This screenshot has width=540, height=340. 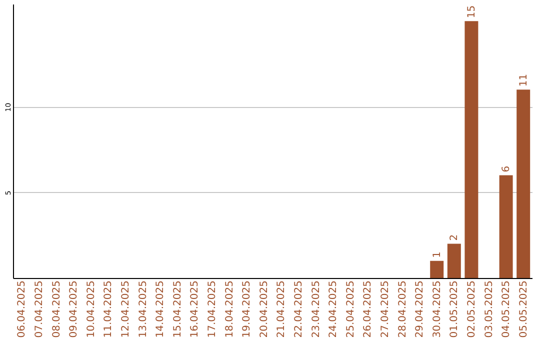 I want to click on x-tick-label: 28.04.2025, so click(x=402, y=309).